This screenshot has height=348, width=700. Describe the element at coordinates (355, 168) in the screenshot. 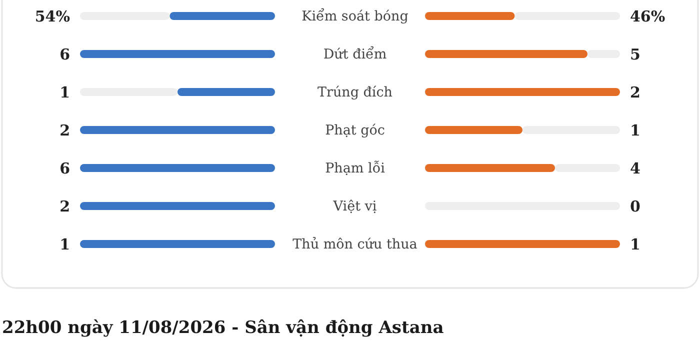

I see `category-label: Phạm lỗi` at that location.